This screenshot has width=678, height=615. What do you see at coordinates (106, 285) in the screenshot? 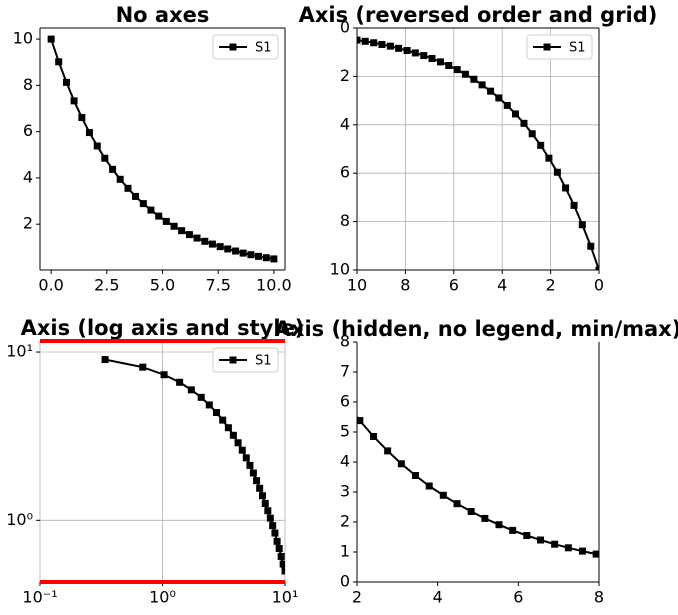
I see `x-tick-label: 2.5` at bounding box center [106, 285].